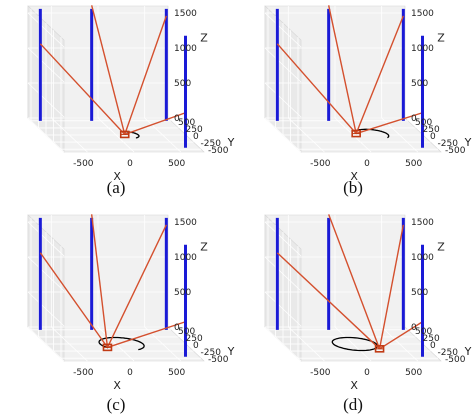  Describe the element at coordinates (353, 404) in the screenshot. I see `caption-d: (d)` at that location.